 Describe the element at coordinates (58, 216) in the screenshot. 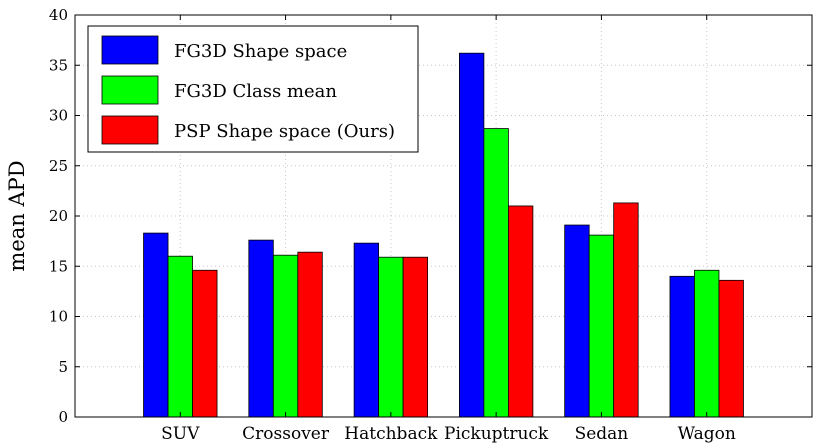

I see `y-tick-label: 20` at that location.